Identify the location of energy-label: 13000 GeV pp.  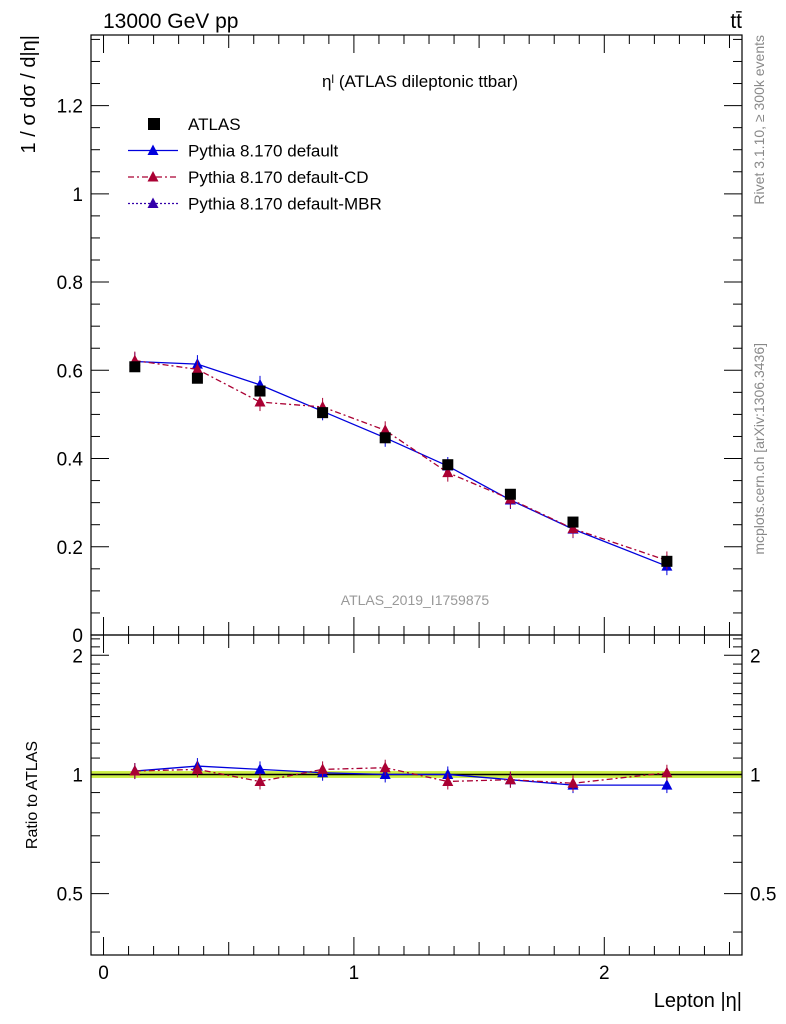
(170, 21).